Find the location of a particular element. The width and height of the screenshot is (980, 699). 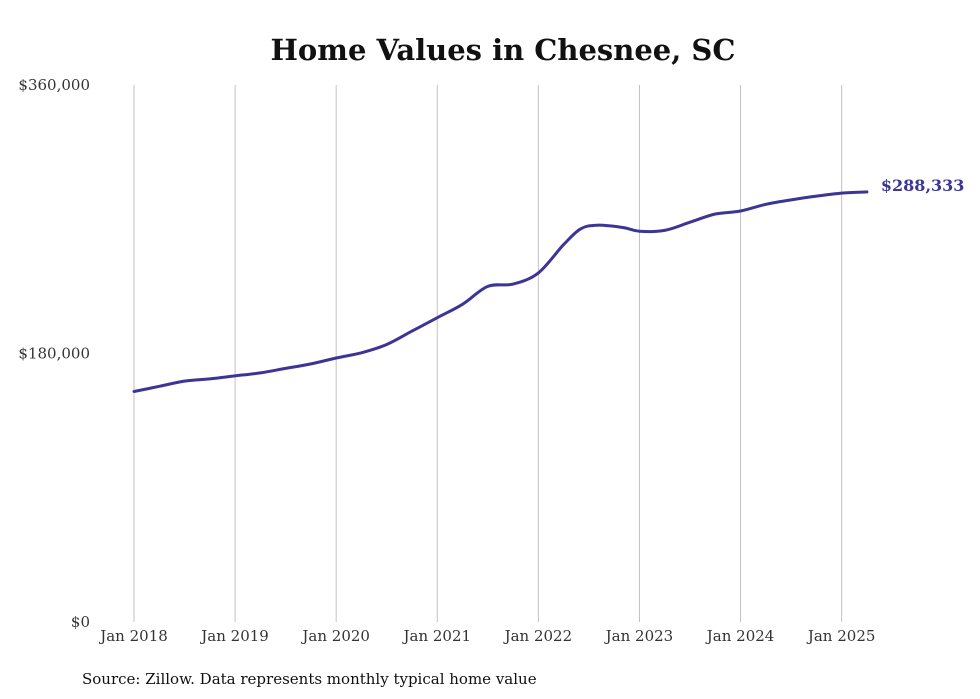

x-tick-label: Jan 2022 is located at coordinates (538, 636).